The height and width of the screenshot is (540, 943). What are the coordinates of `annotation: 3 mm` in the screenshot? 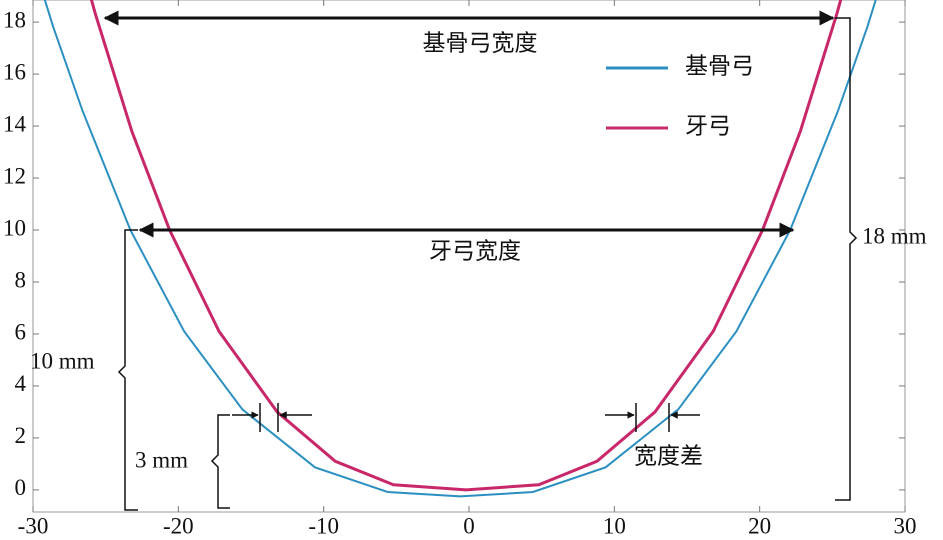 It's located at (161, 459).